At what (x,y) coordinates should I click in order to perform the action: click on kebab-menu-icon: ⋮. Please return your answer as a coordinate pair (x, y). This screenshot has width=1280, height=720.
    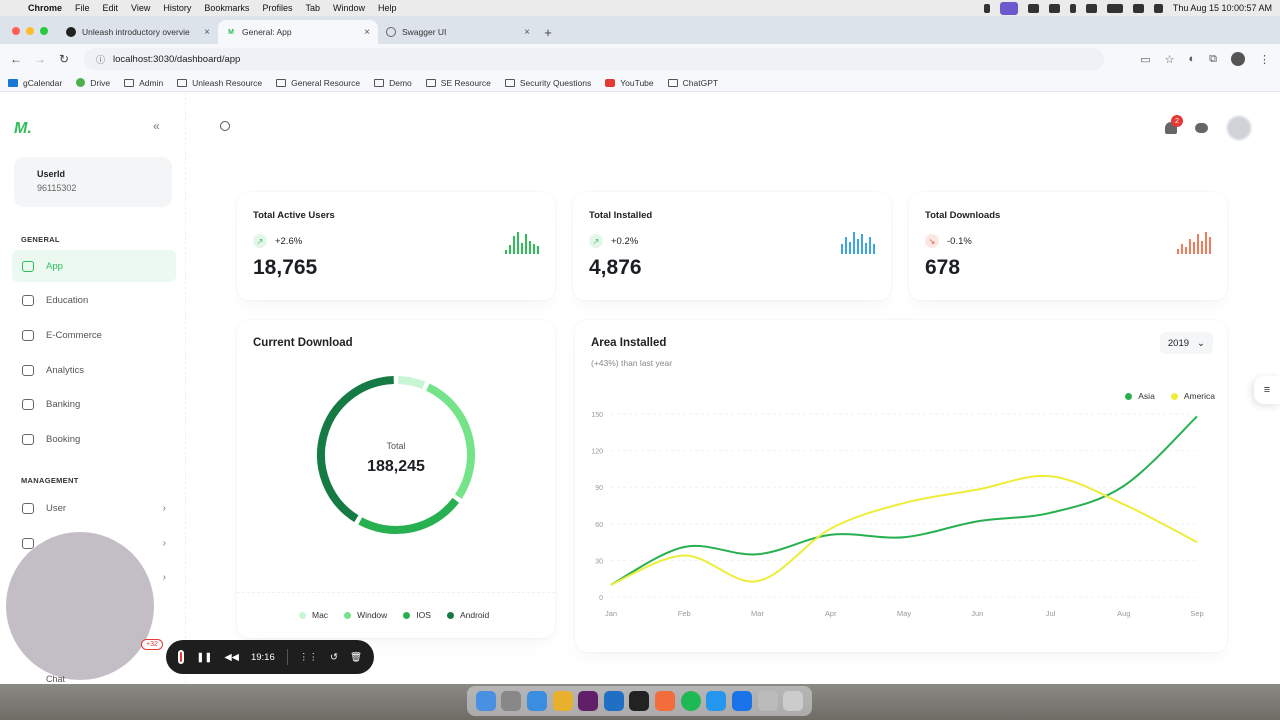
    Looking at the image, I should click on (1264, 59).